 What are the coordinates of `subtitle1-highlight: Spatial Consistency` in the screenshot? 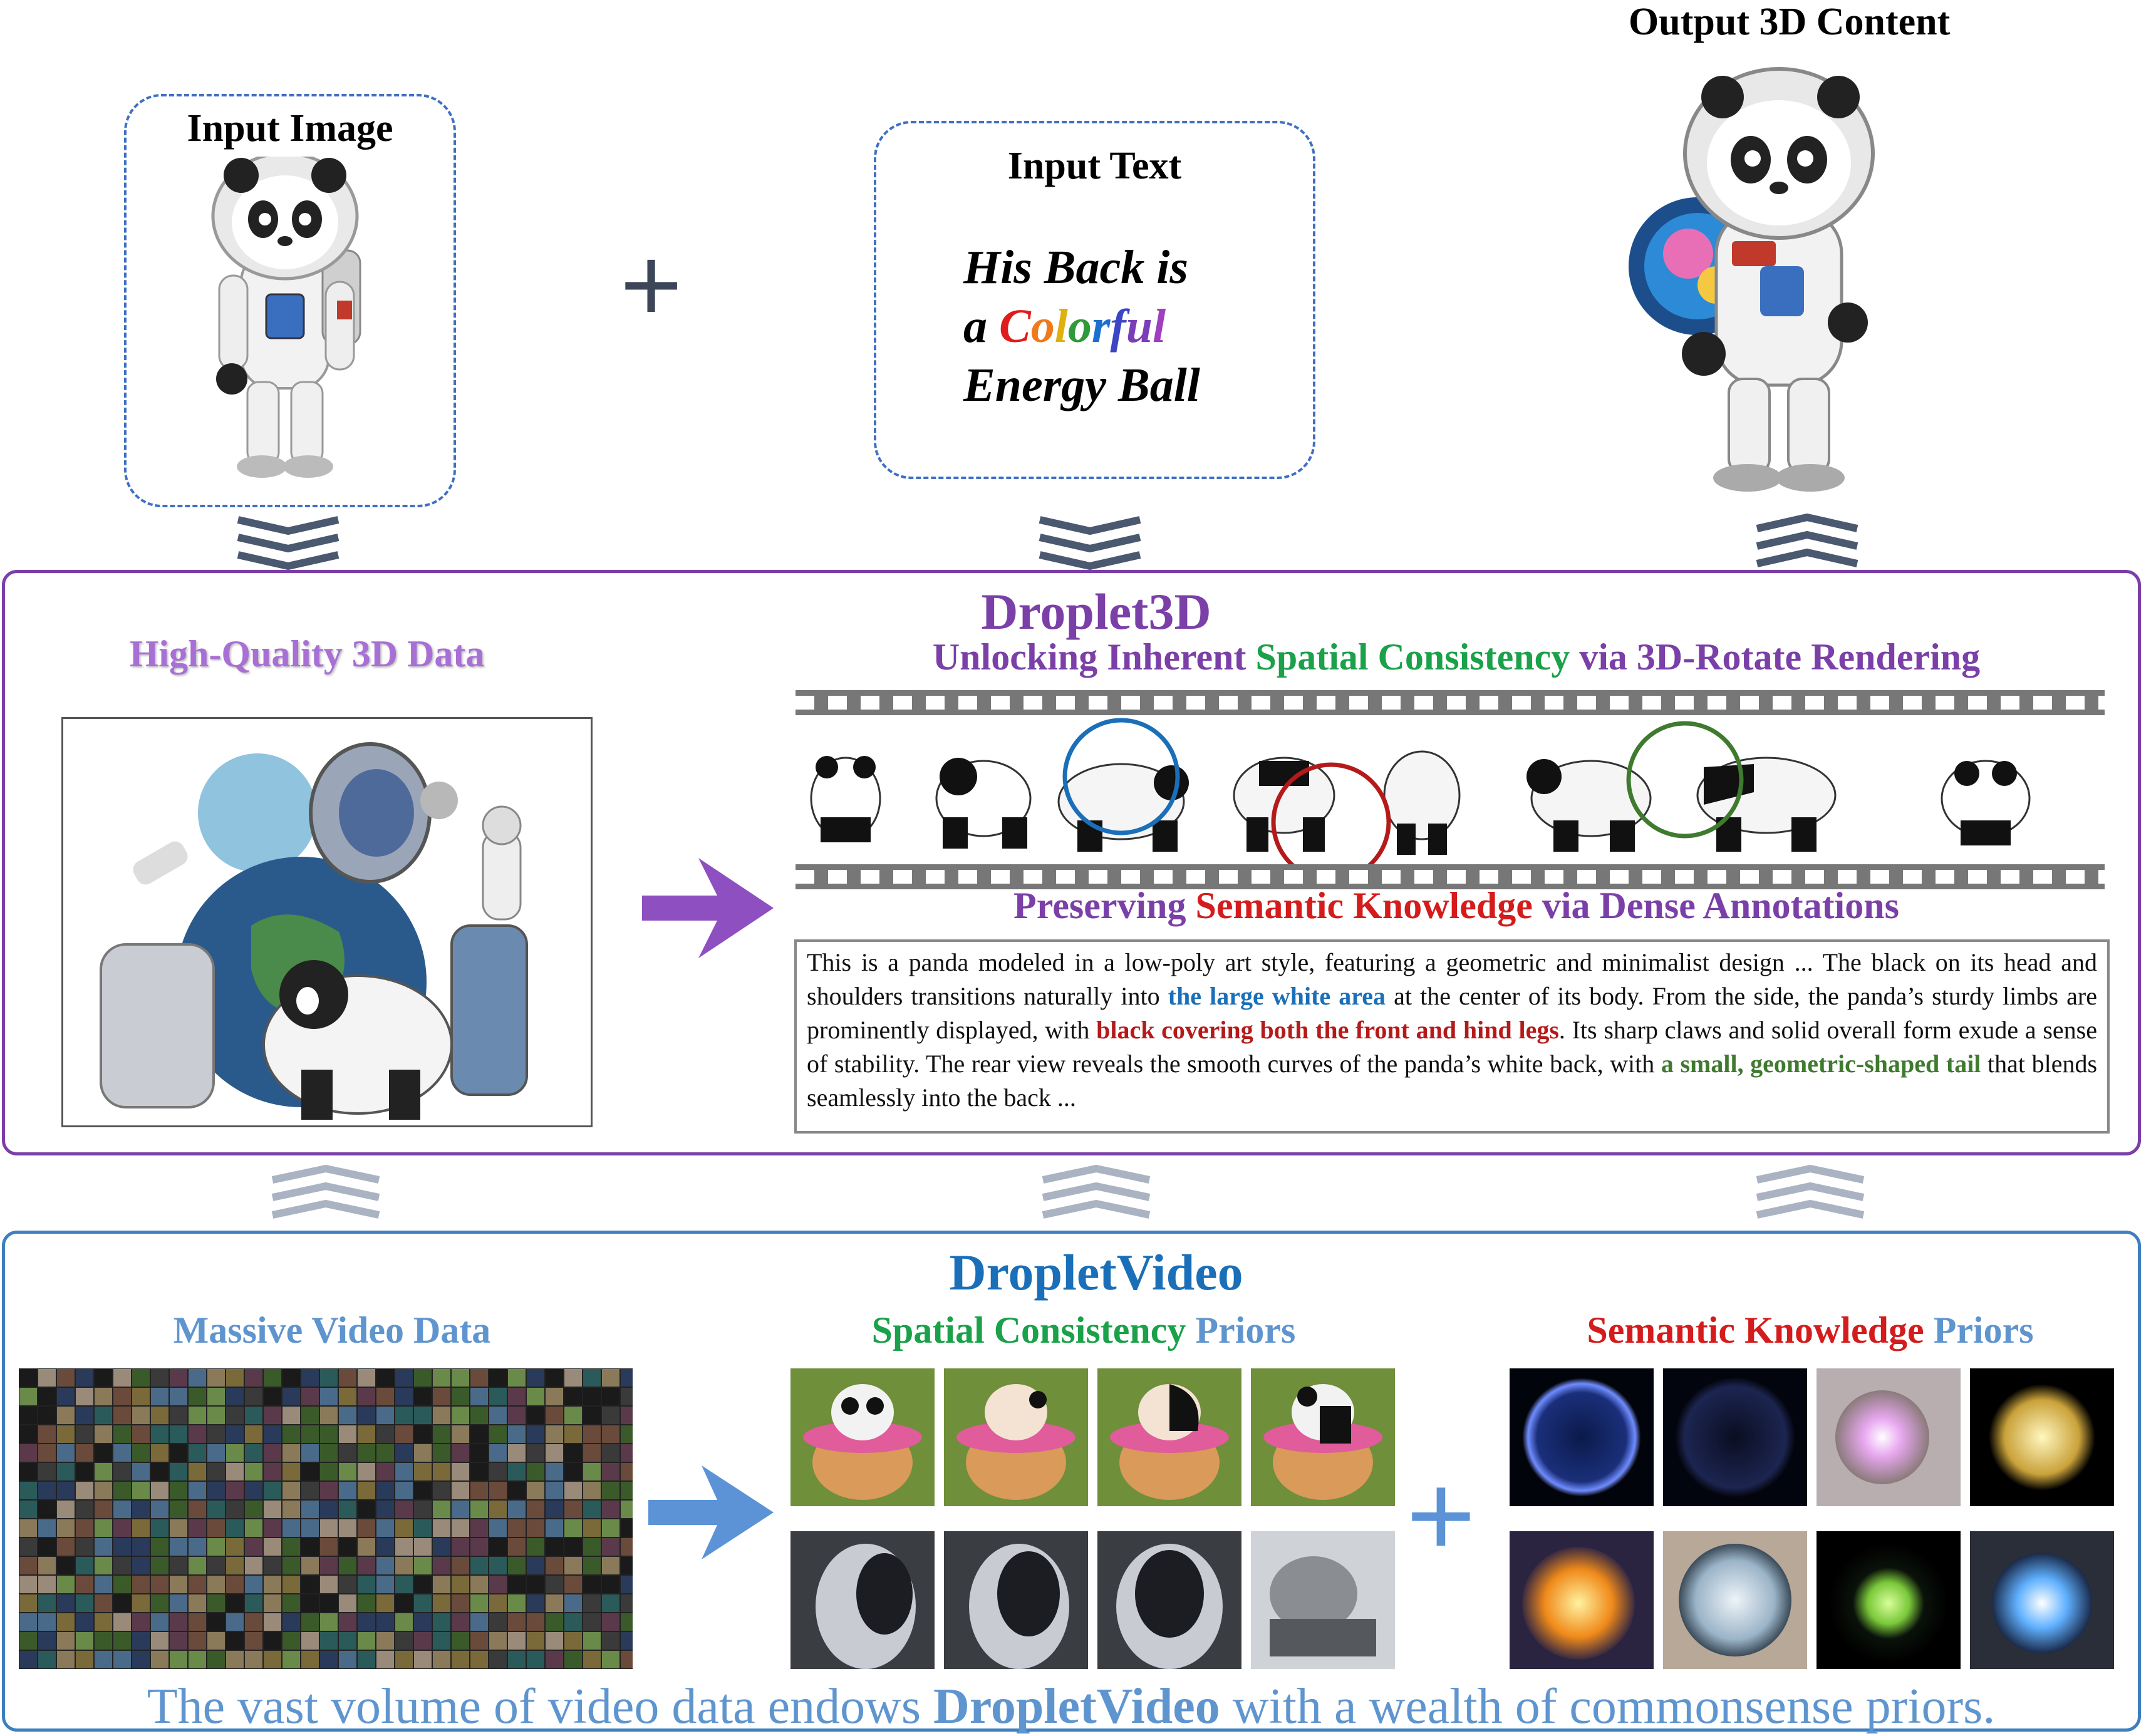 It's located at (1412, 657).